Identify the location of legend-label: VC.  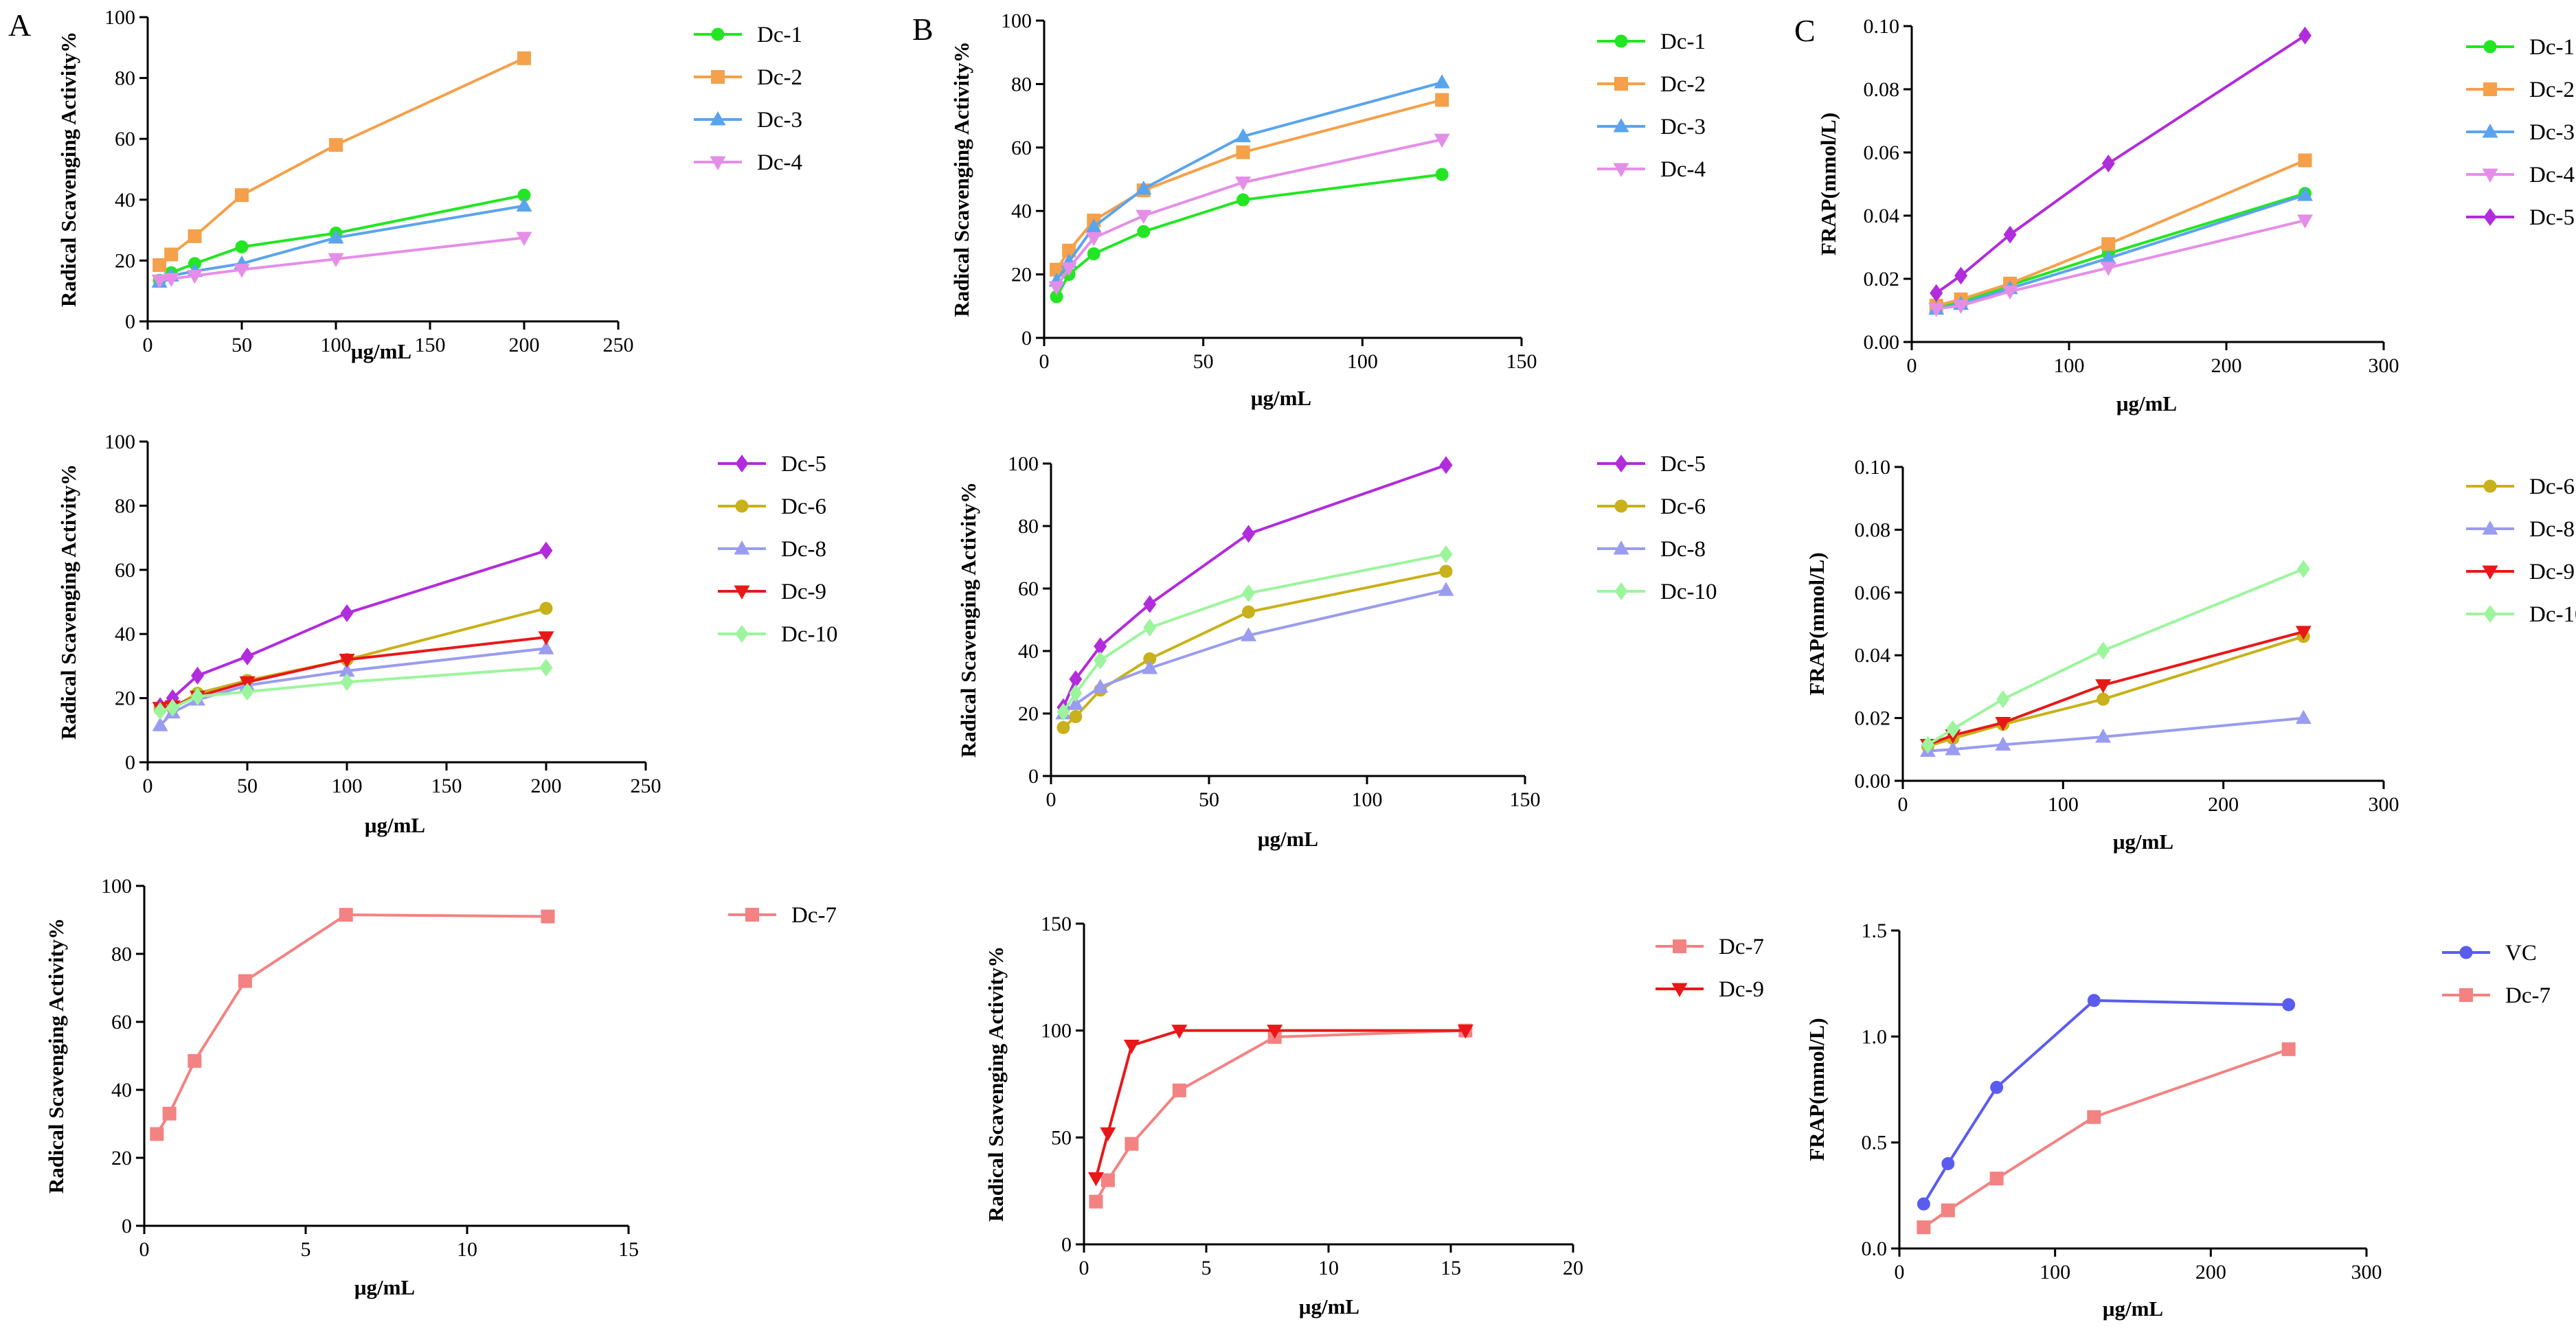
(2521, 953).